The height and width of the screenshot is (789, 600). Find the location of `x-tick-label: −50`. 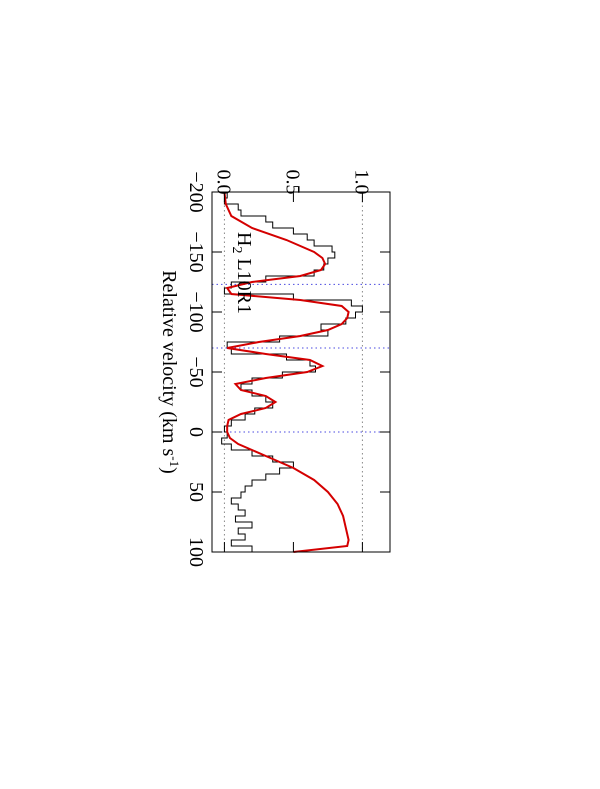

x-tick-label: −50 is located at coordinates (196, 371).